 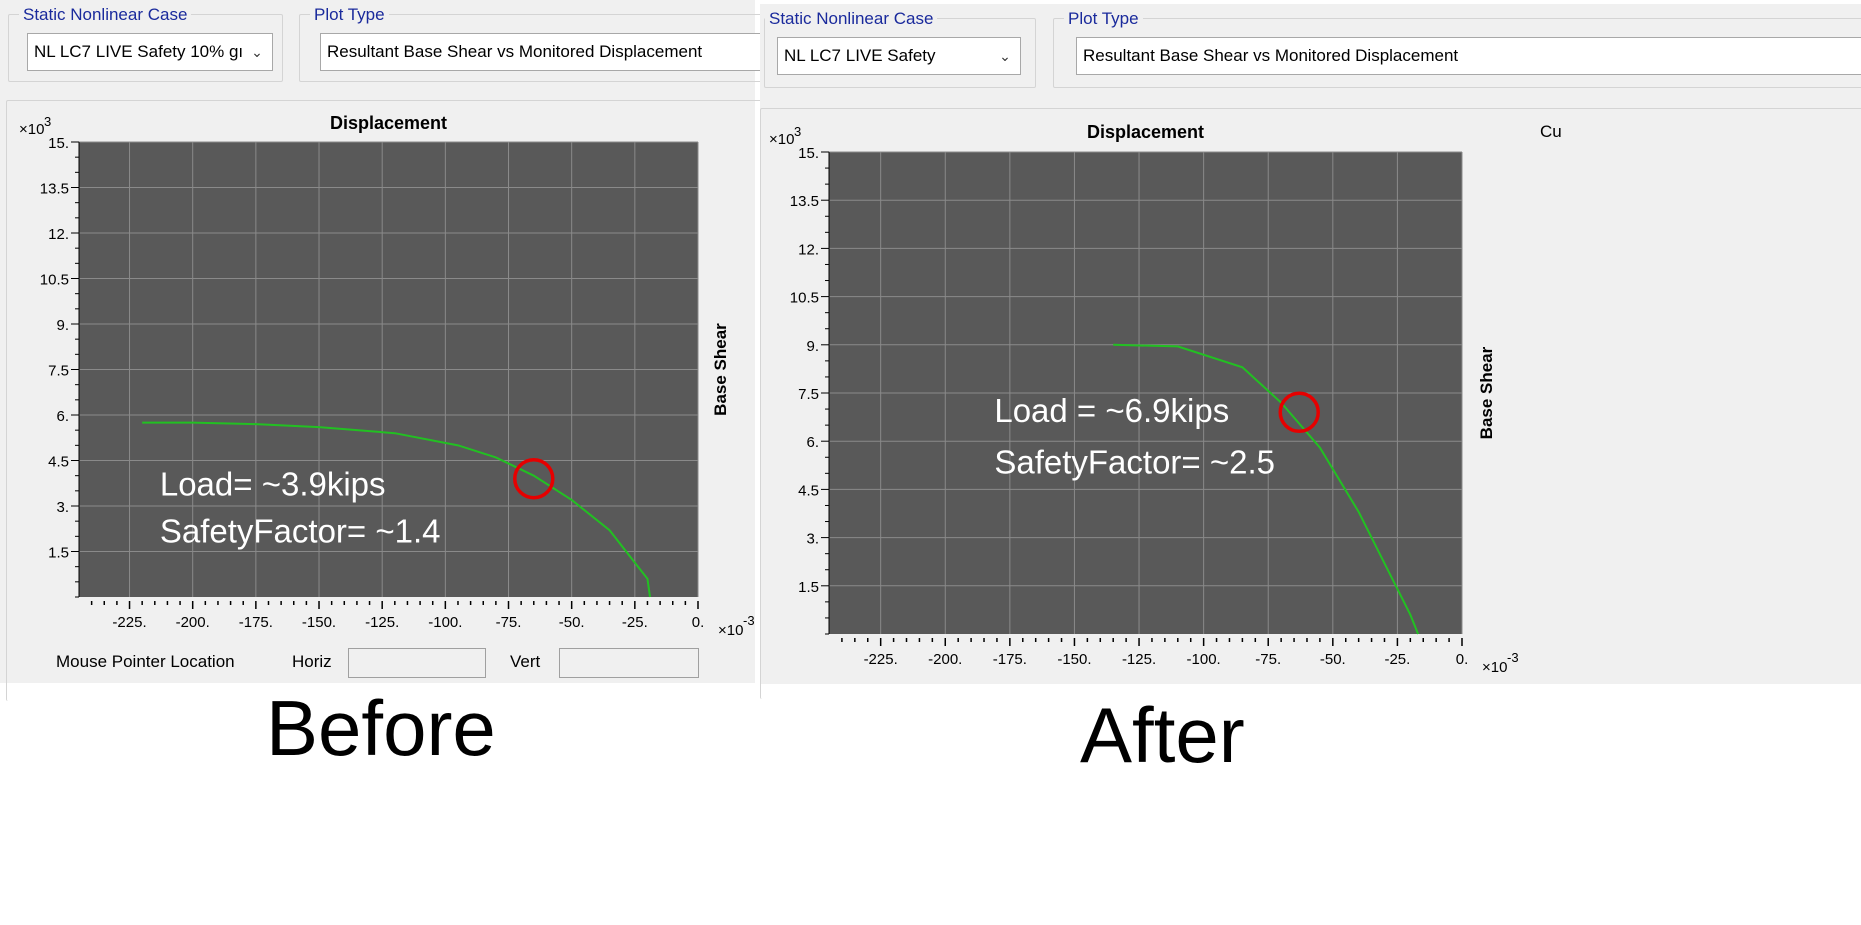 What do you see at coordinates (629, 663) in the screenshot?
I see `vert-field` at bounding box center [629, 663].